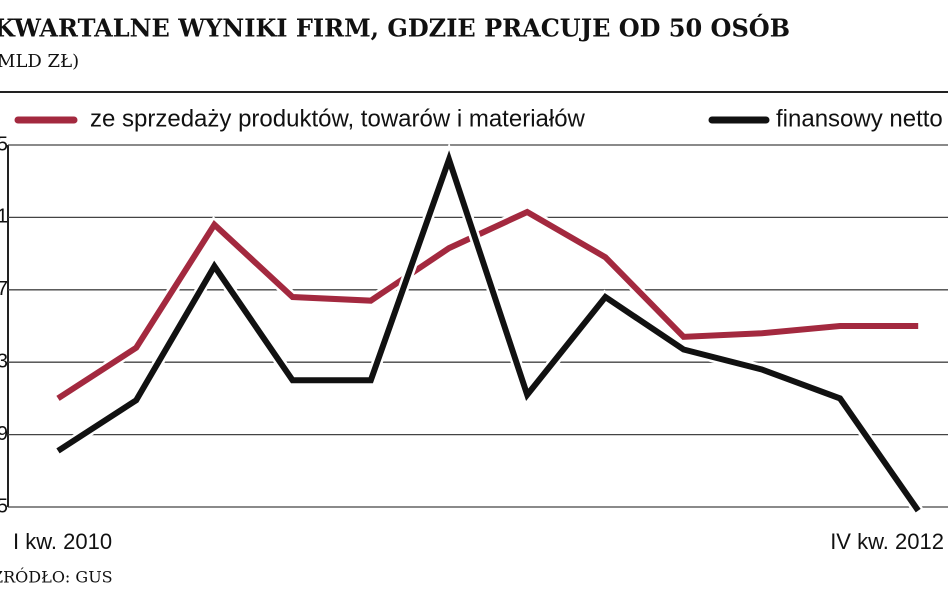  I want to click on y-tick-label: 23, so click(4, 361).